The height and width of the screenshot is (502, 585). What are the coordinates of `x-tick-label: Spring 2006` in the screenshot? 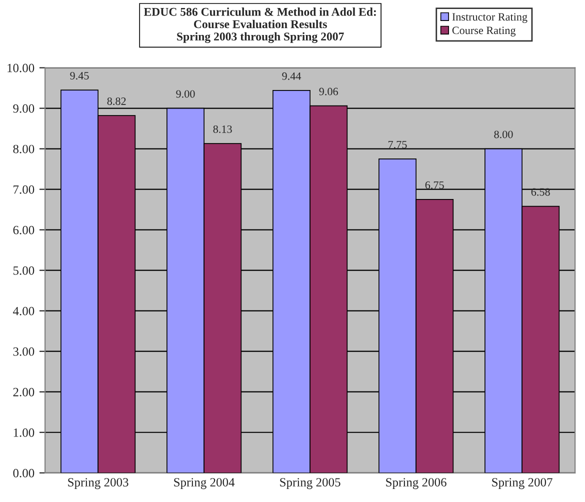 It's located at (416, 484).